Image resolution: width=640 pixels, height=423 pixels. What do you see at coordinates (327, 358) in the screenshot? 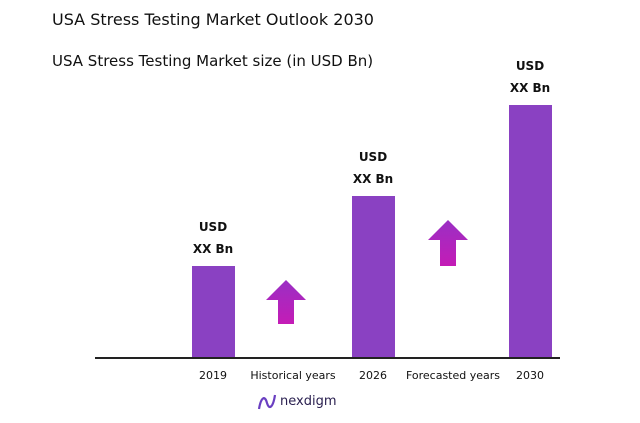
I see `baseline` at bounding box center [327, 358].